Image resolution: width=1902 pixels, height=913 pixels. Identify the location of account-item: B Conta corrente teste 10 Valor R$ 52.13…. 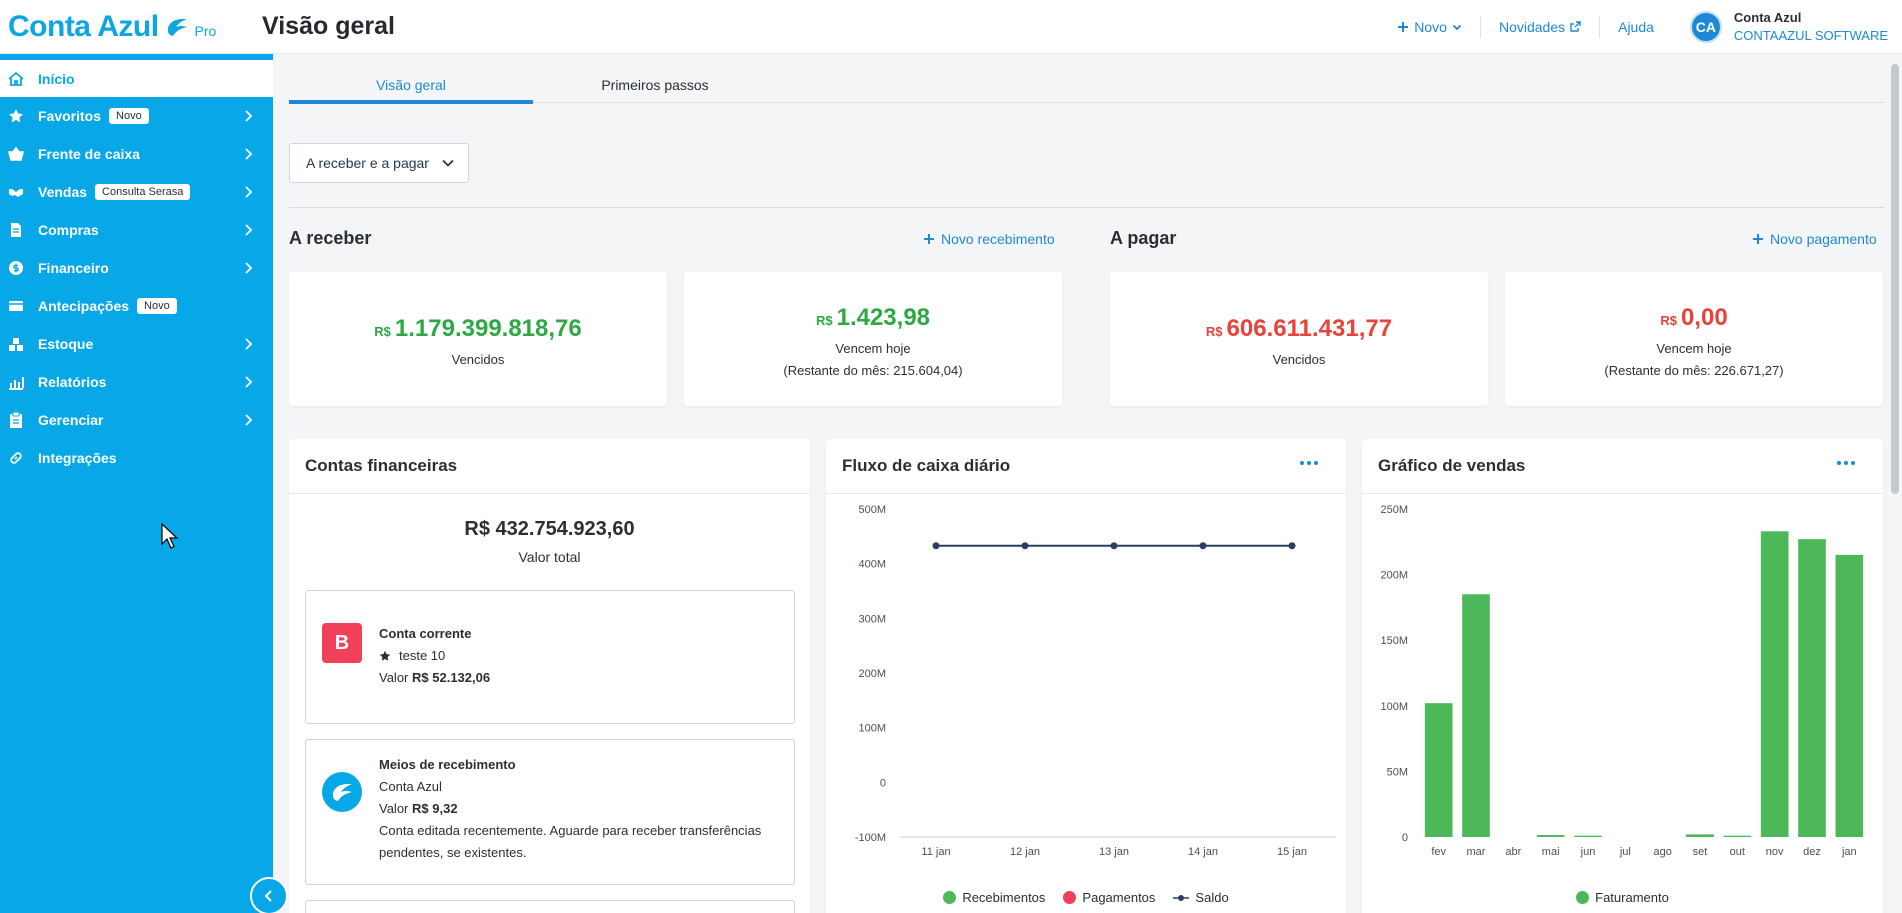
(550, 657).